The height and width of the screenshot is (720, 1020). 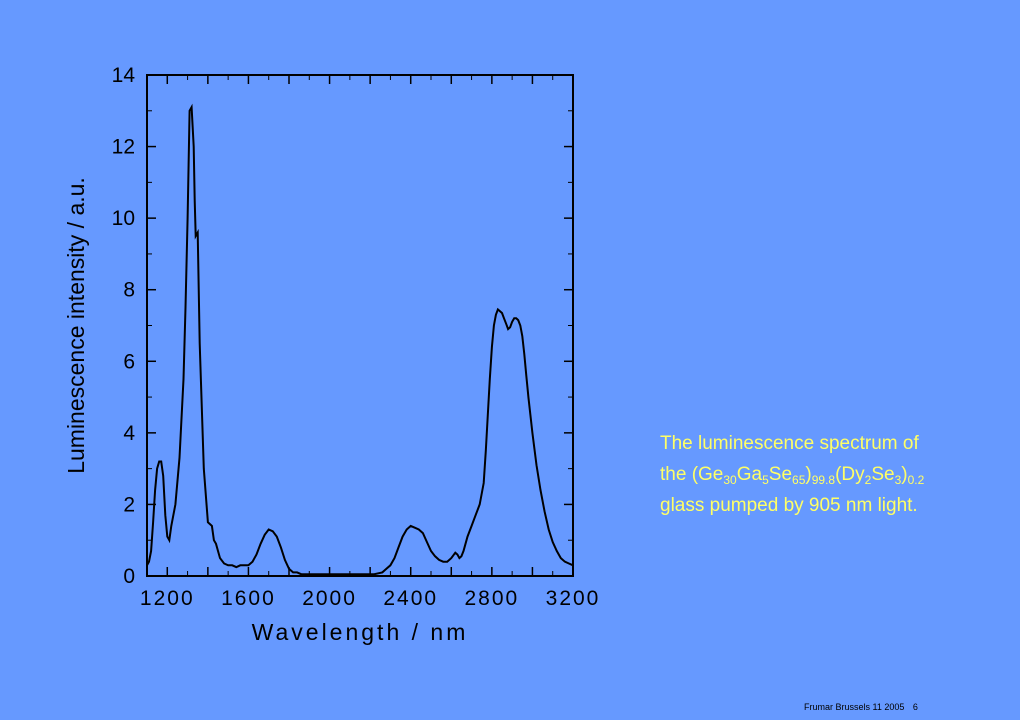 What do you see at coordinates (915, 707) in the screenshot?
I see `page-number: 6` at bounding box center [915, 707].